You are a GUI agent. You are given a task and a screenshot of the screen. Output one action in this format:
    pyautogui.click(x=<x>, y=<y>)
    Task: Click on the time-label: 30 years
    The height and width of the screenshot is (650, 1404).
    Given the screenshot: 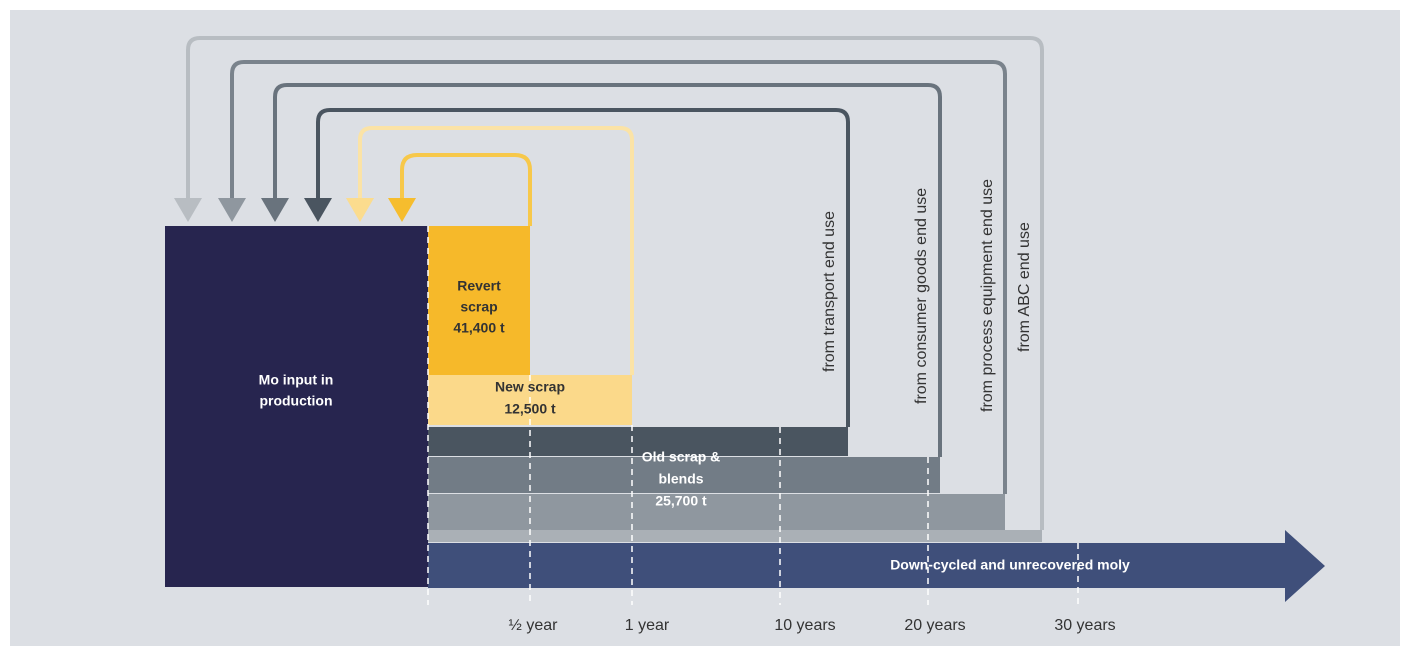 What is the action you would take?
    pyautogui.click(x=1084, y=625)
    